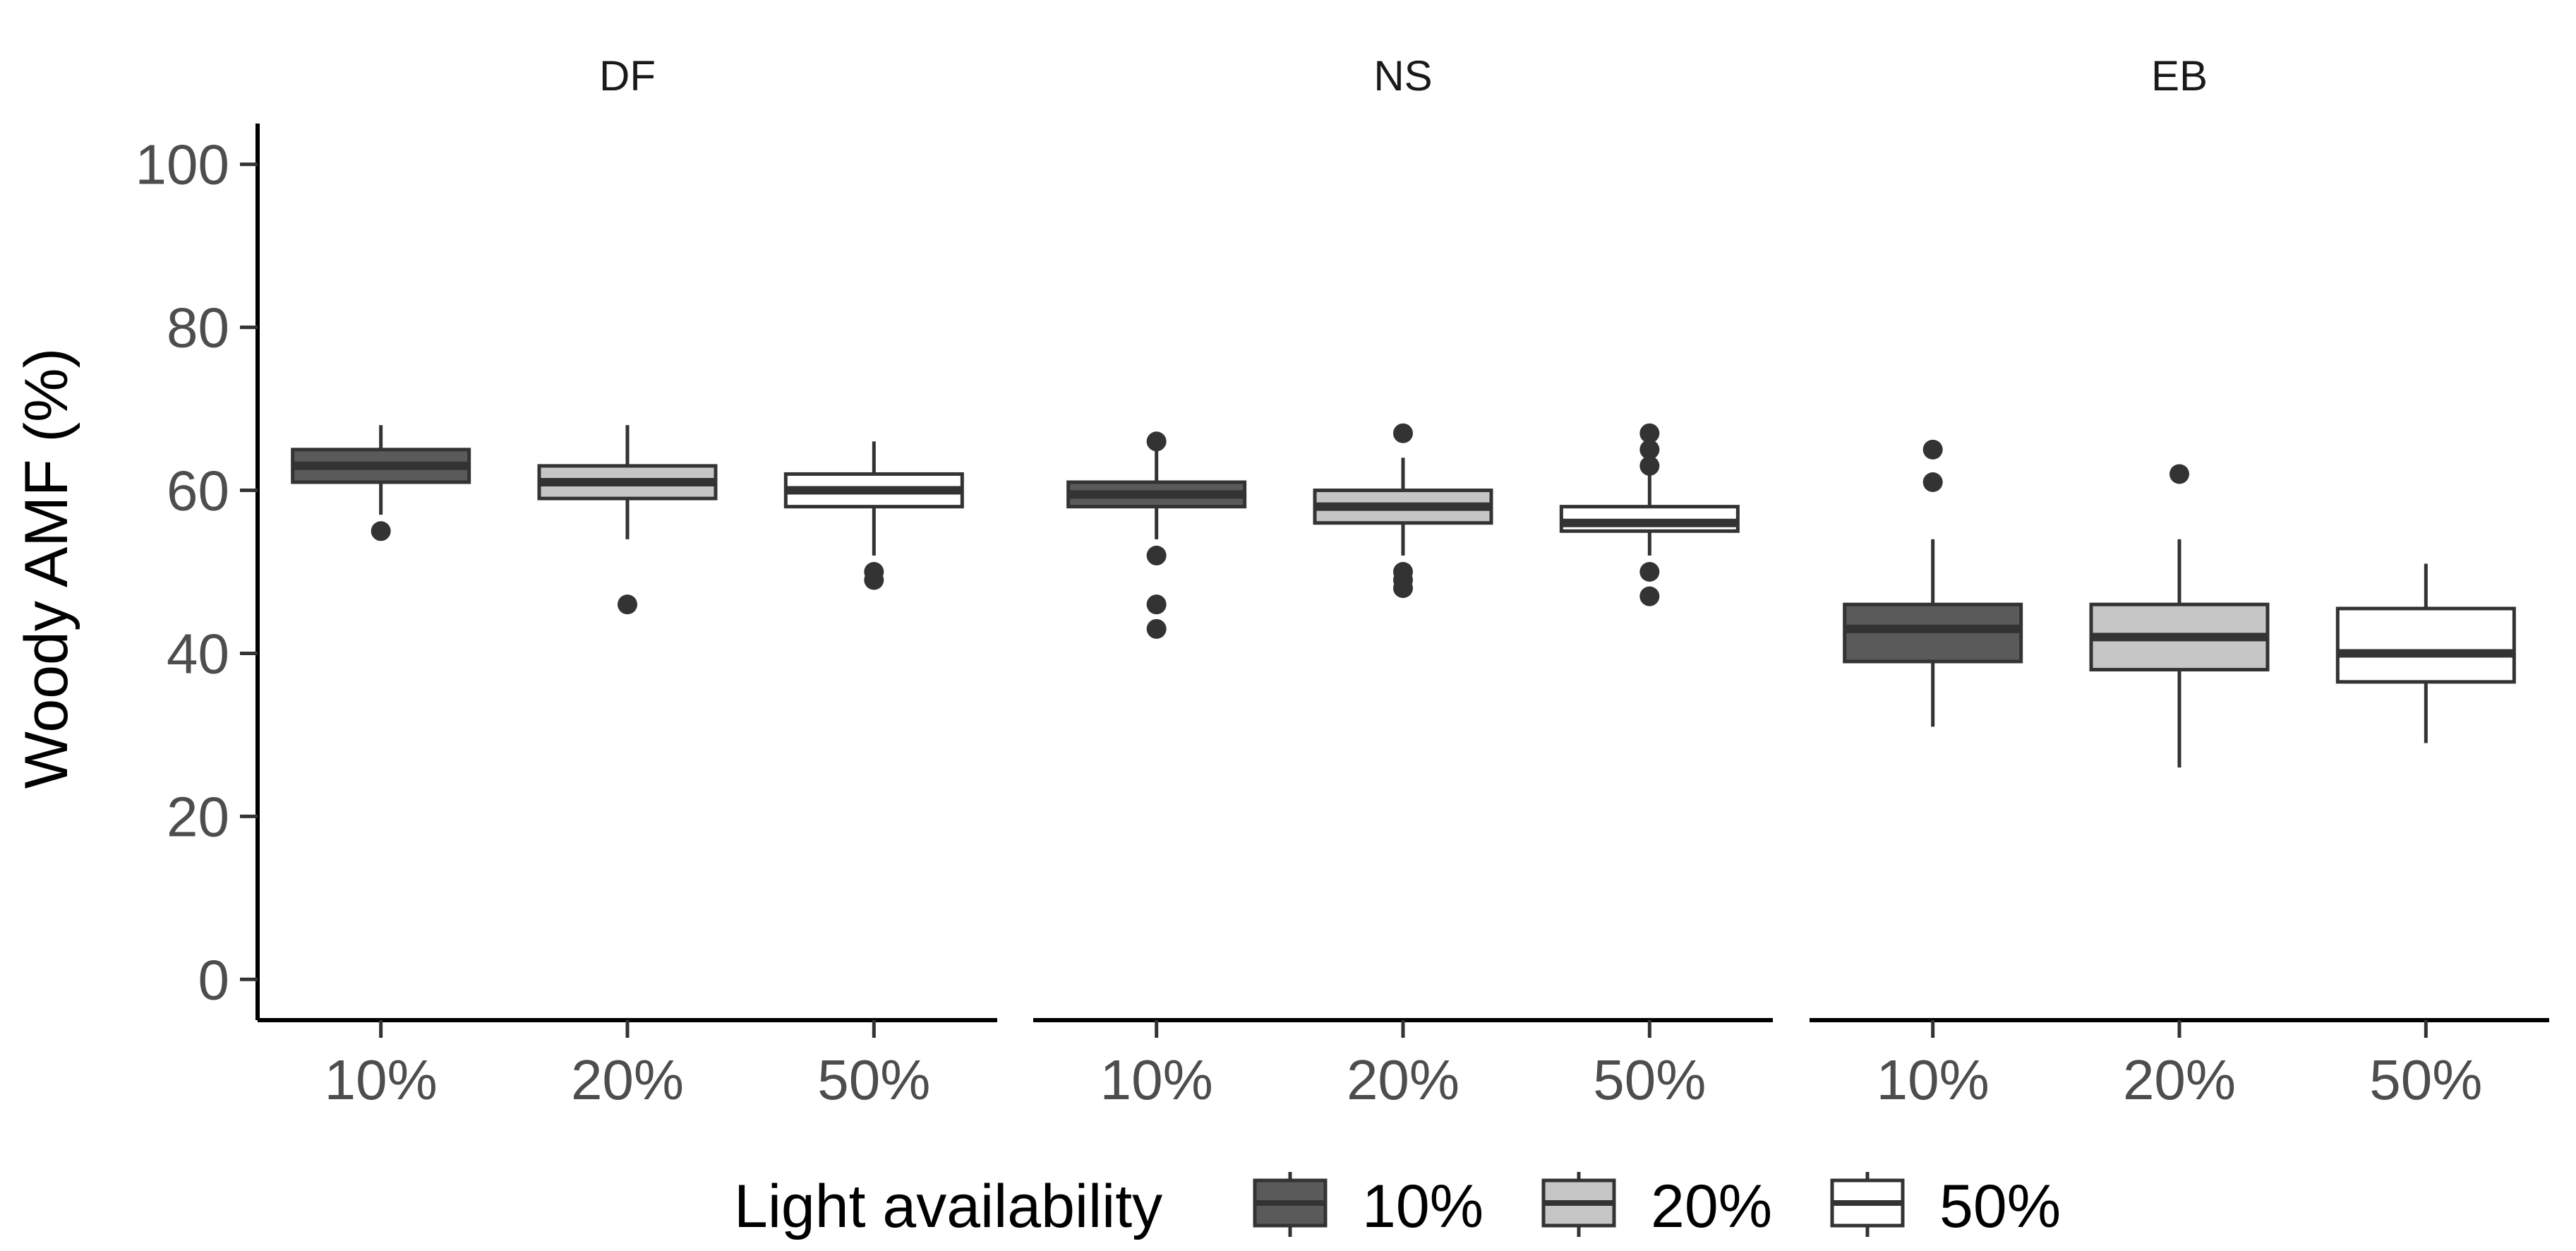  I want to click on box-ns-10pct, so click(1156, 535).